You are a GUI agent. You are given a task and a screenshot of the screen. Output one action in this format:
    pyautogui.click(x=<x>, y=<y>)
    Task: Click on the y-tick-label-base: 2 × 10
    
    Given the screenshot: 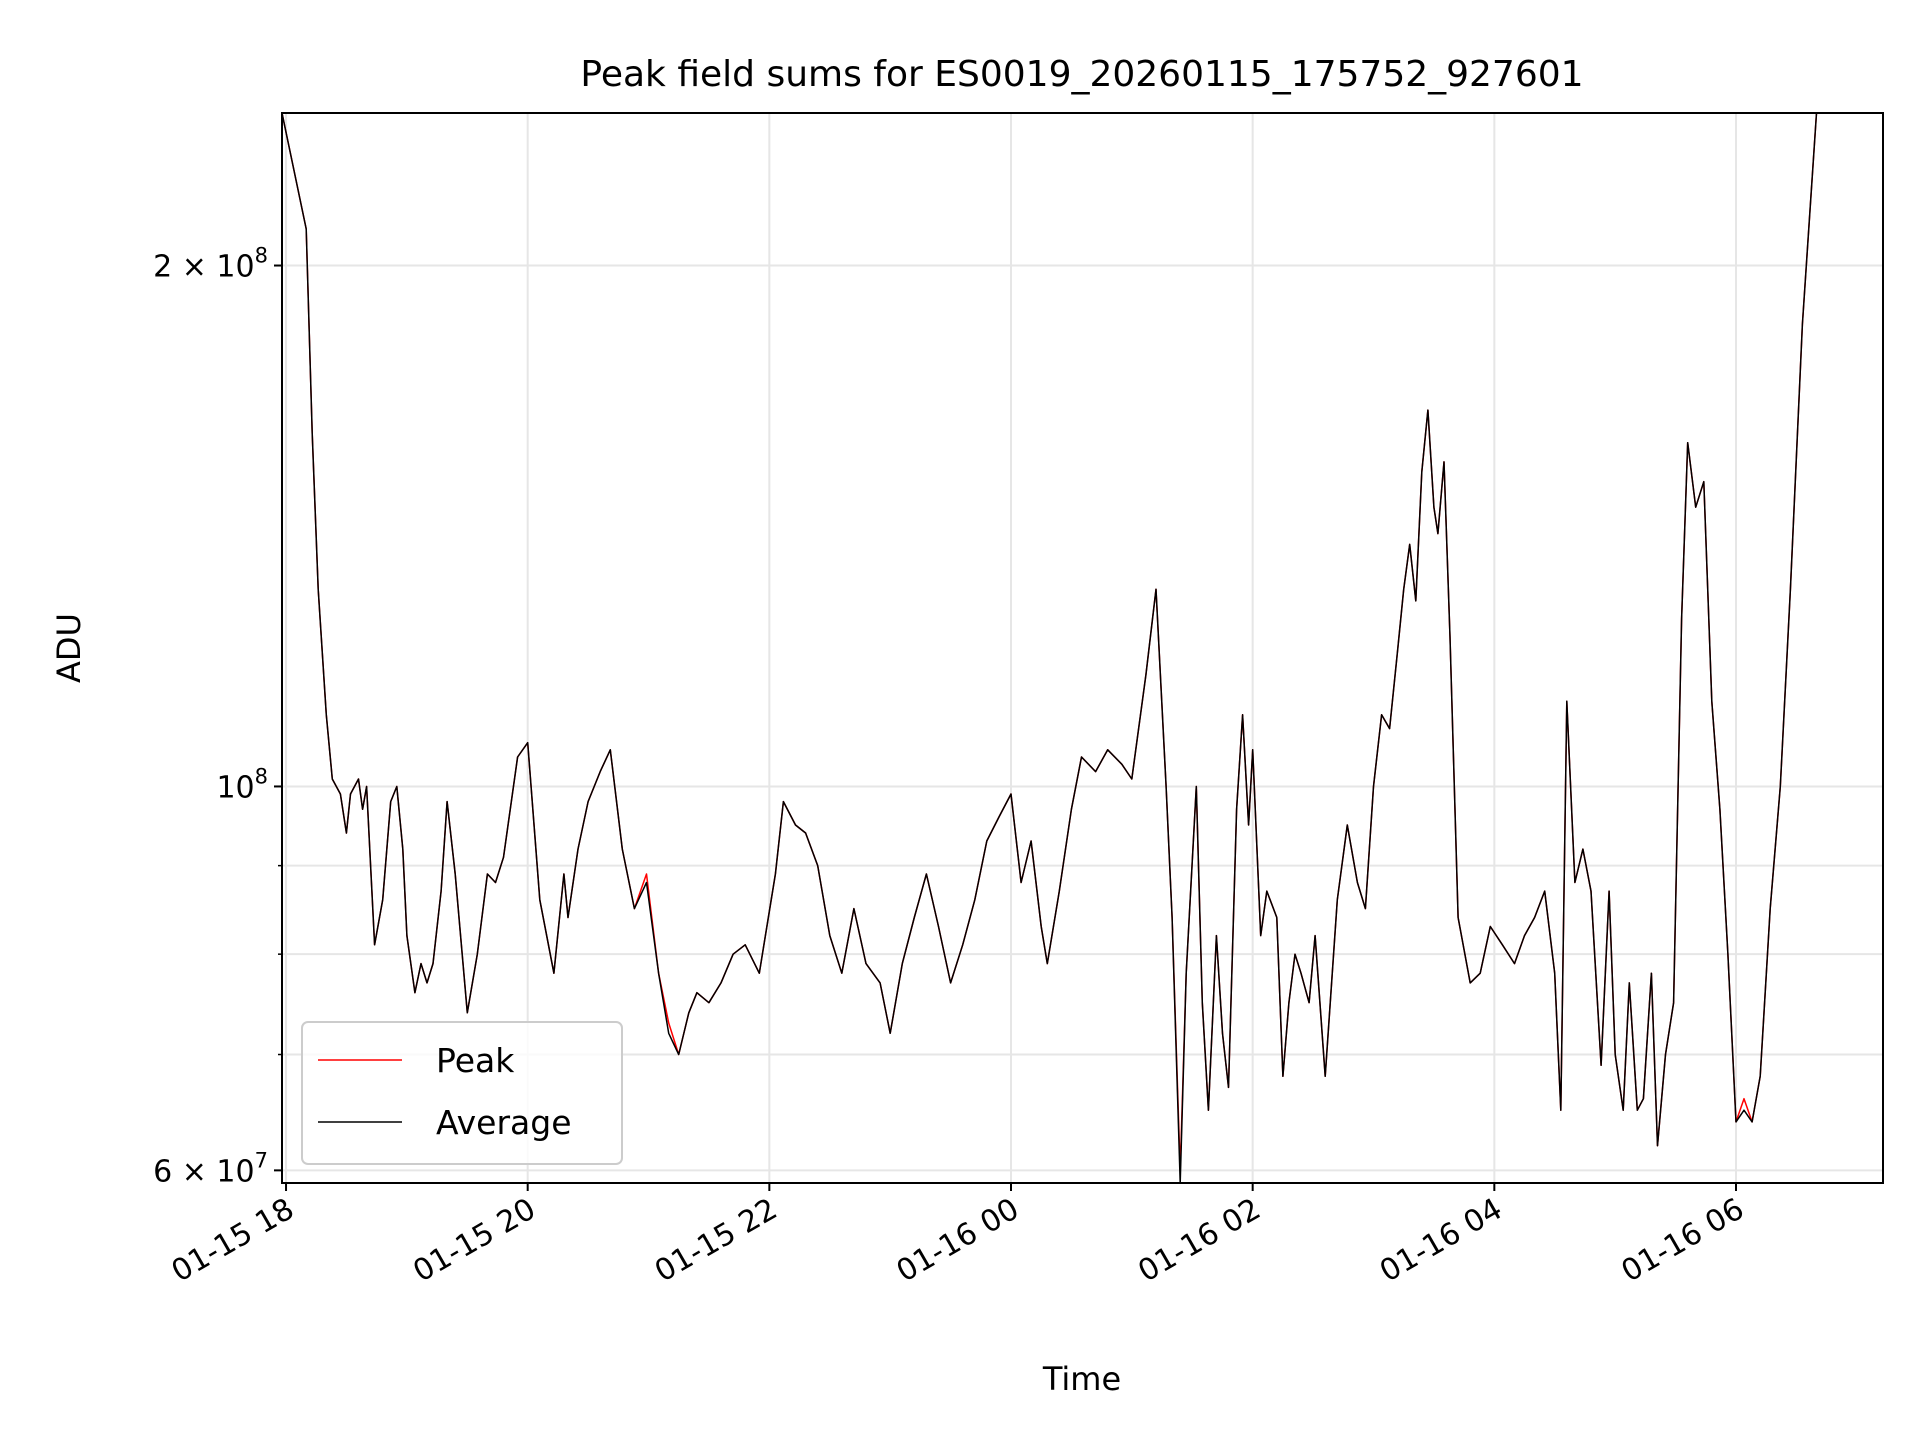 What is the action you would take?
    pyautogui.click(x=203, y=267)
    